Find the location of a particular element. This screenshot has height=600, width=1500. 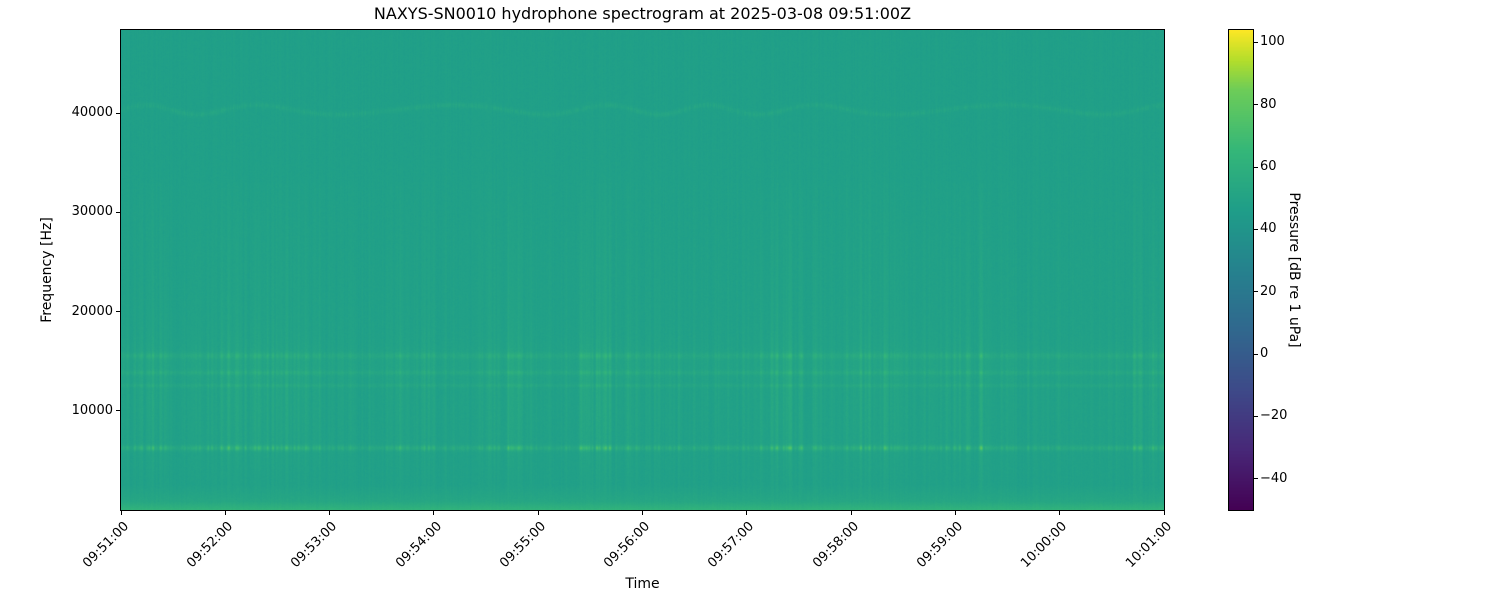

colorbar-tick-label: 0 is located at coordinates (1264, 354).